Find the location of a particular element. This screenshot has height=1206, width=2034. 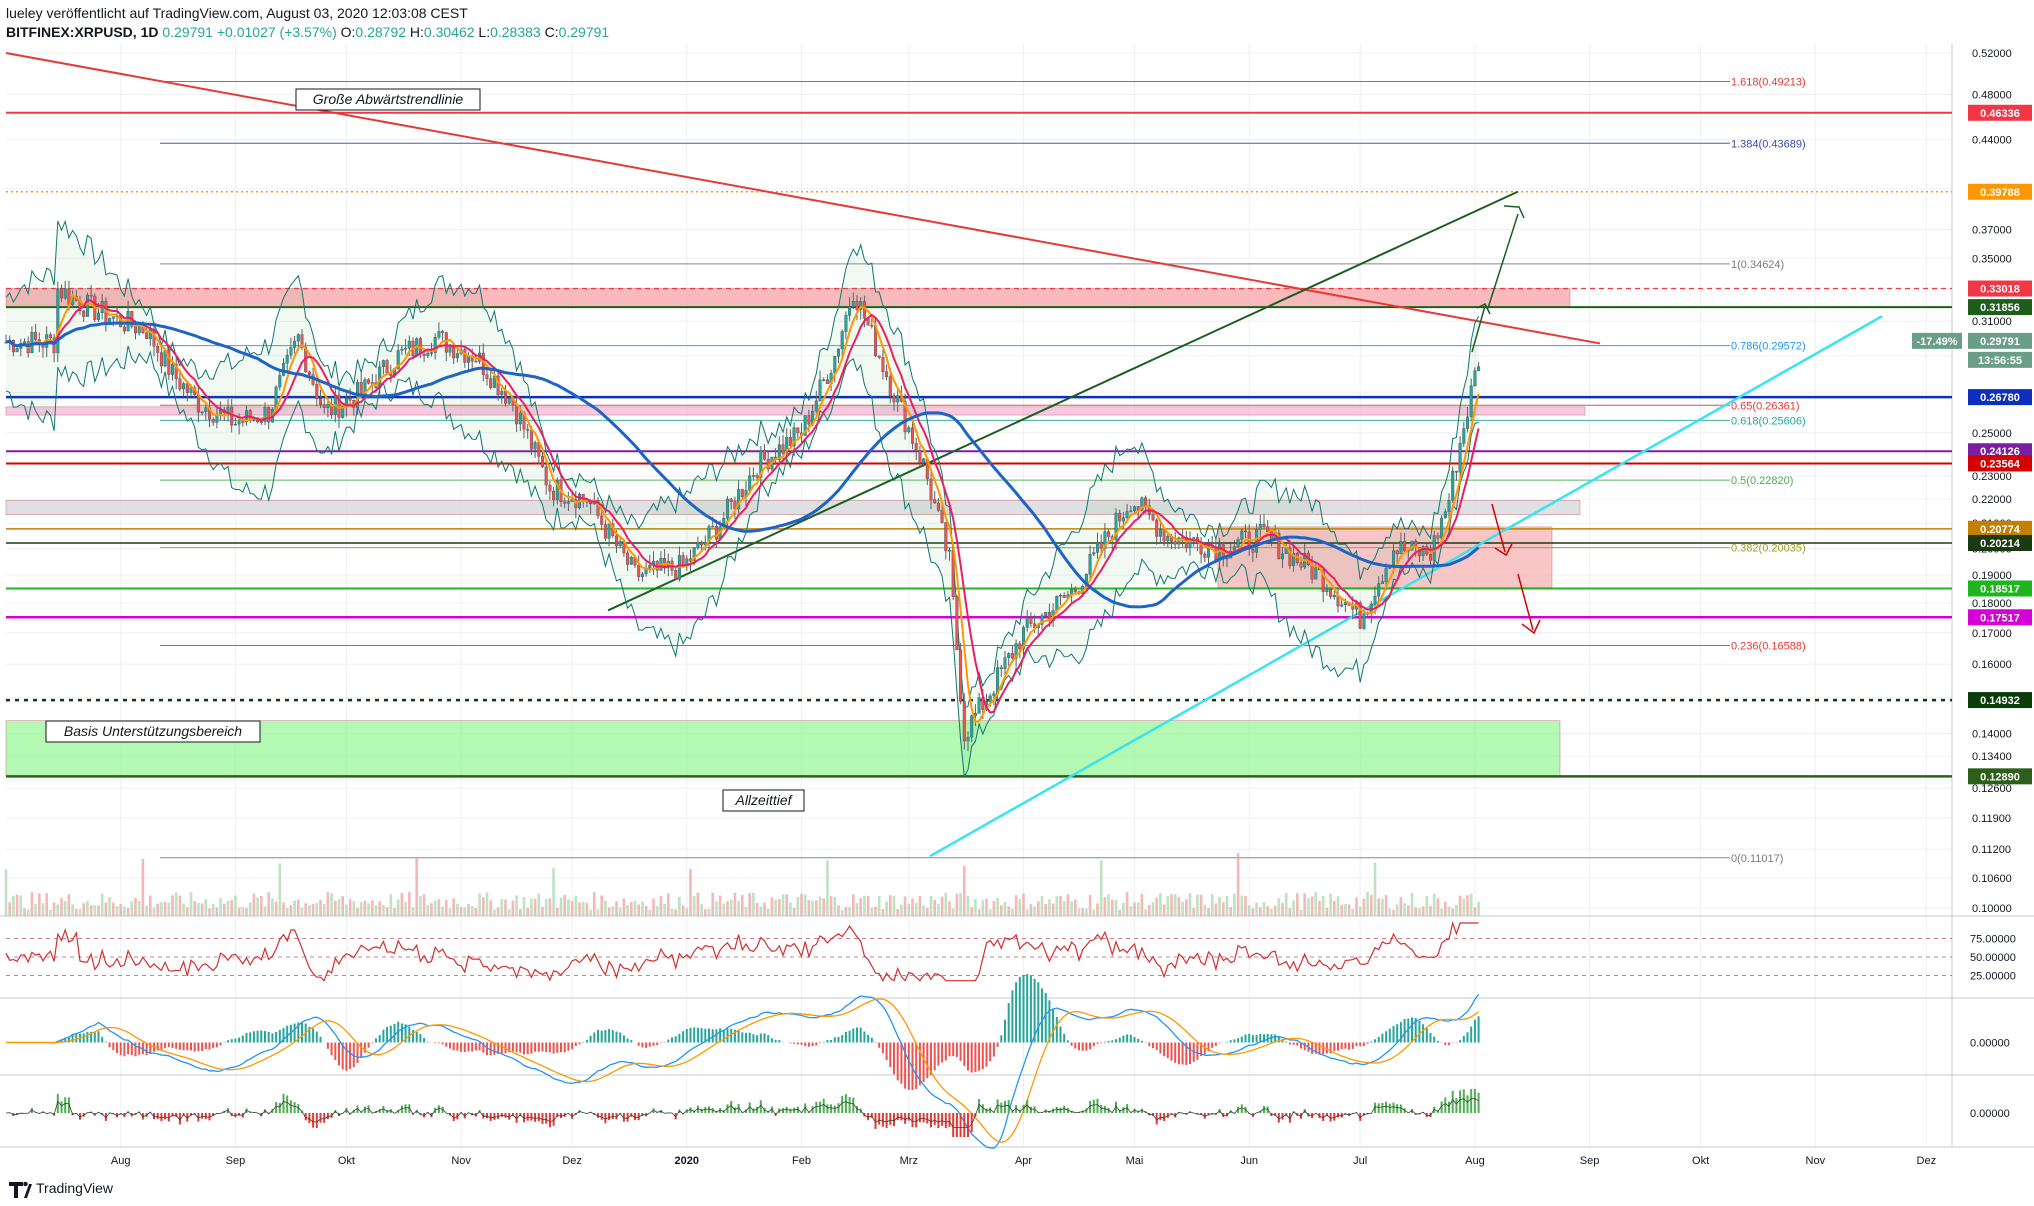

time-tick-label: Nov is located at coordinates (461, 1161).